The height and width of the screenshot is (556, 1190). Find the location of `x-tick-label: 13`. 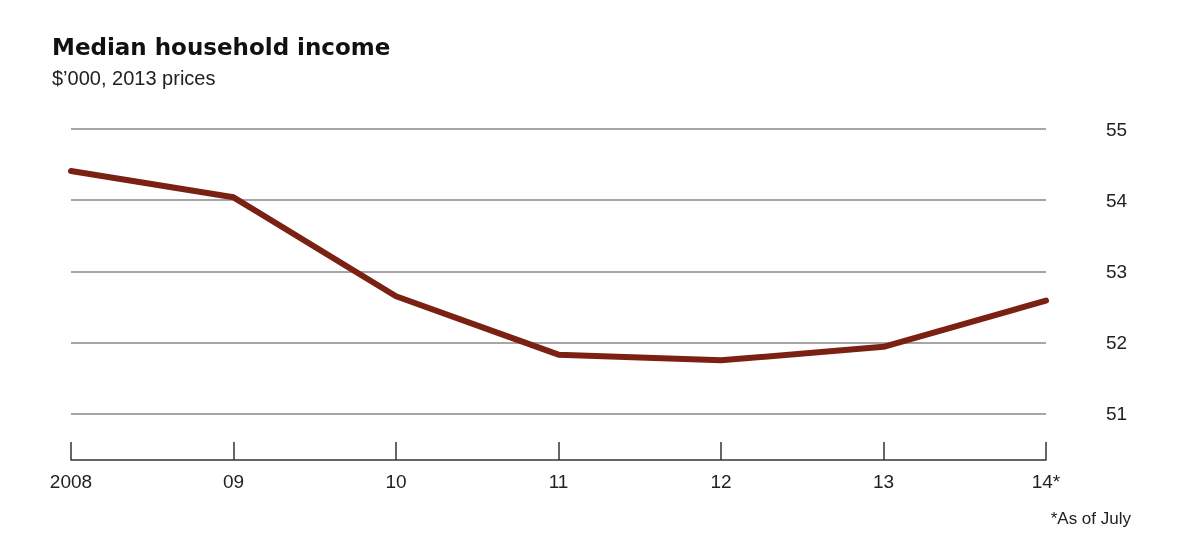

x-tick-label: 13 is located at coordinates (883, 481).